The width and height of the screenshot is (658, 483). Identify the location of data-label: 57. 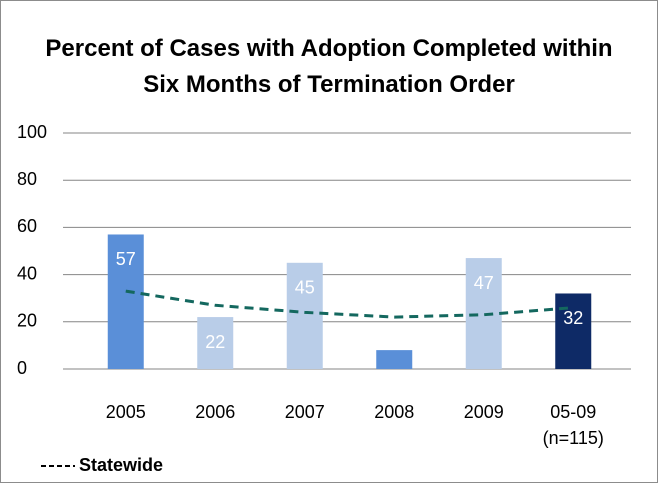
(126, 259).